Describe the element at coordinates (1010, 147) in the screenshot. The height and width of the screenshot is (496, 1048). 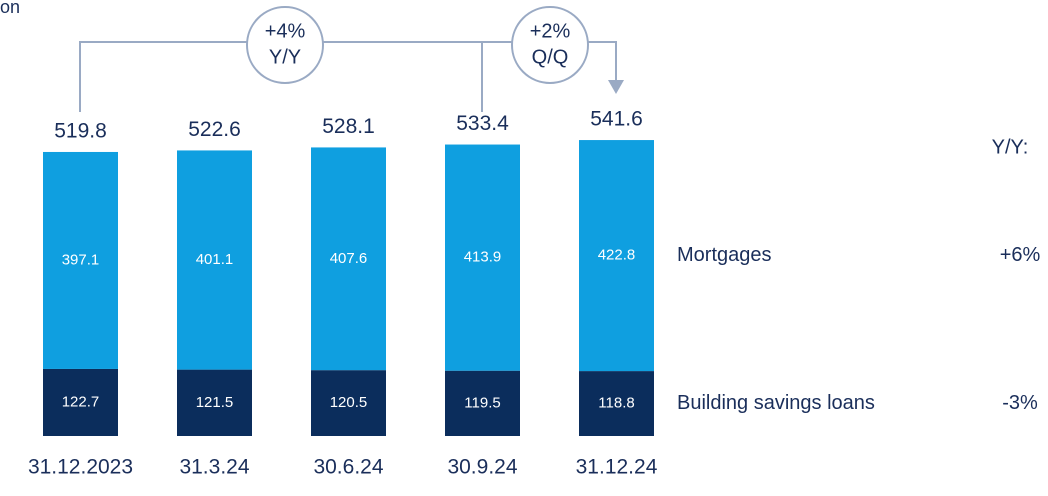
I see `change-header: Y/Y:` at that location.